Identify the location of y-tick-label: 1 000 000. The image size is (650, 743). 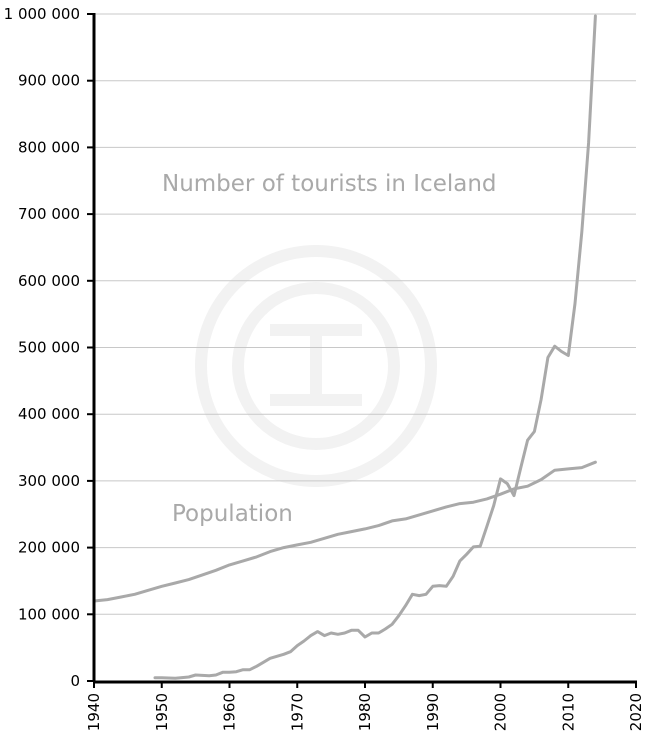
(42, 14).